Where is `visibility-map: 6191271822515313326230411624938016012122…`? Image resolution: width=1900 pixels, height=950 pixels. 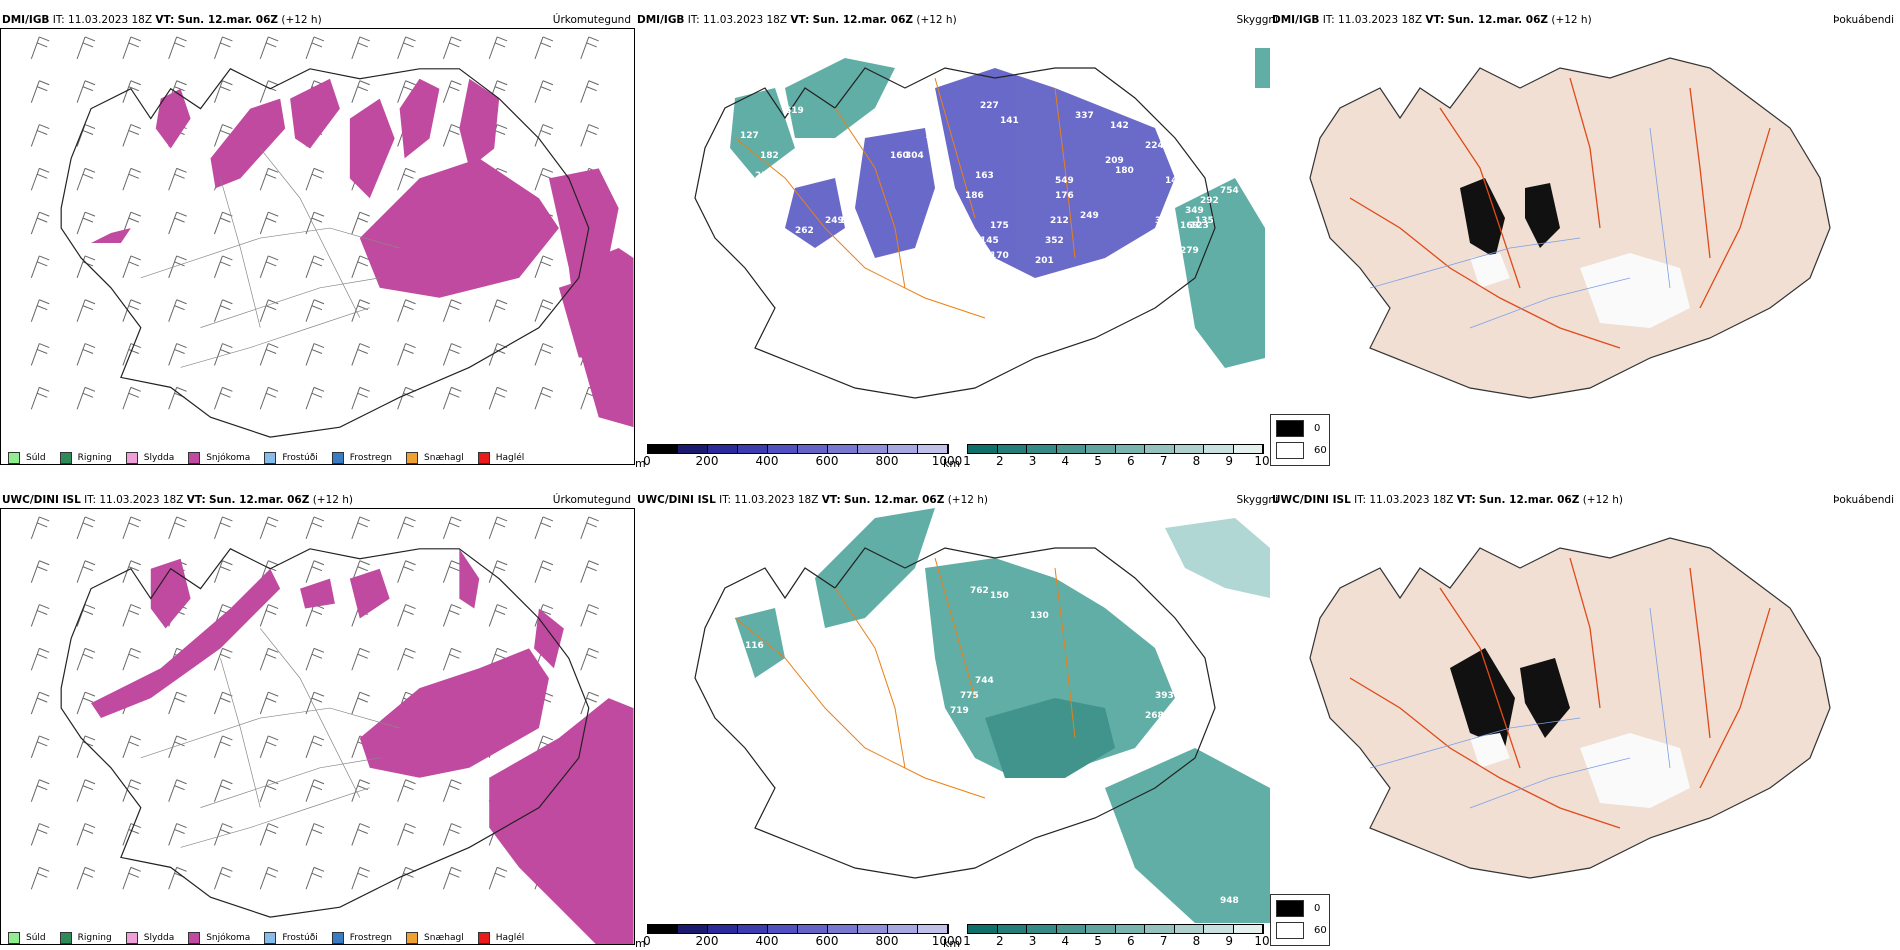 visibility-map: 6191271822515313326230411624938016012122… is located at coordinates (982, 223).